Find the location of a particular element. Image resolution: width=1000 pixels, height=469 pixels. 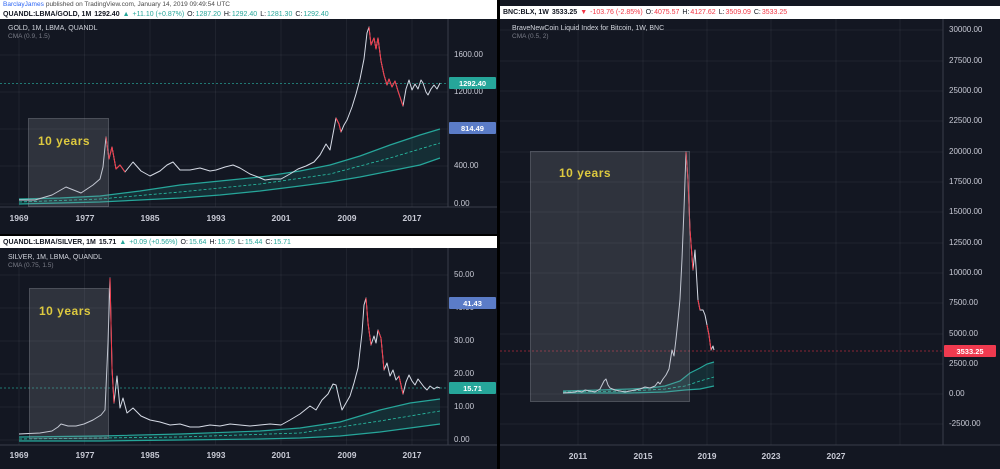

btc-time-axis: 2011 2015 2019 2023 2027 is located at coordinates (721, 457).